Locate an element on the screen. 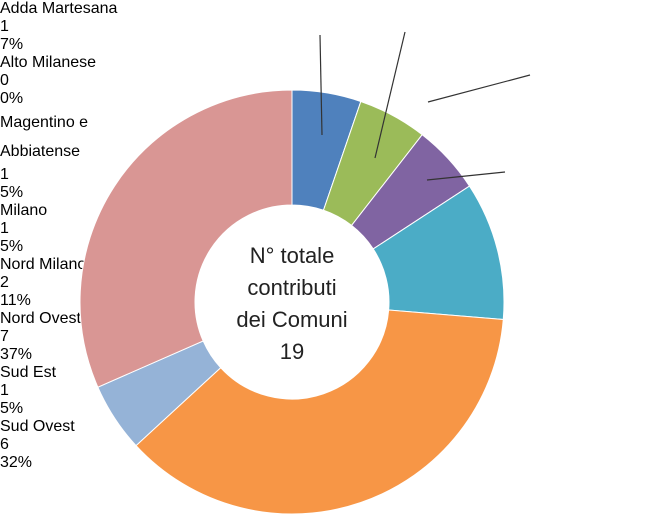  data-label: Alto Milanese 0 0% is located at coordinates (65, 81).